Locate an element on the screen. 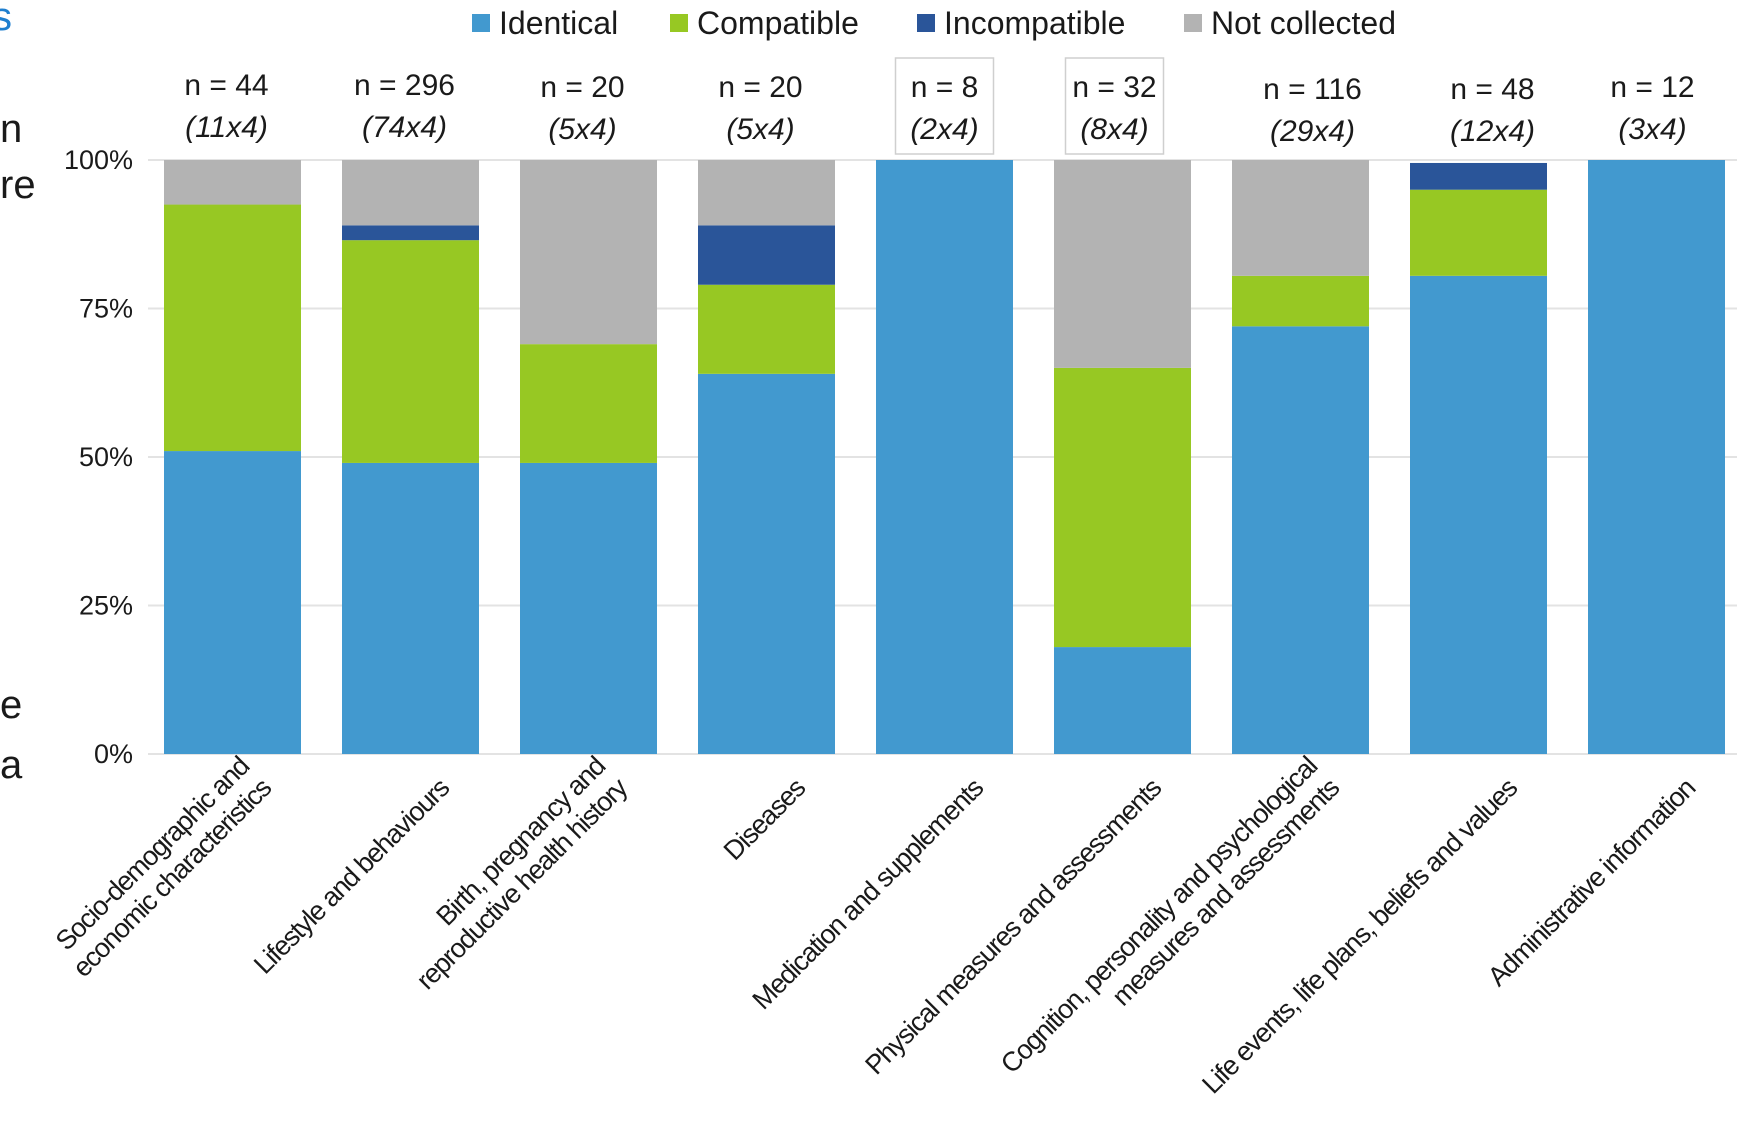  y-tick-label-0: 0% is located at coordinates (113, 754).